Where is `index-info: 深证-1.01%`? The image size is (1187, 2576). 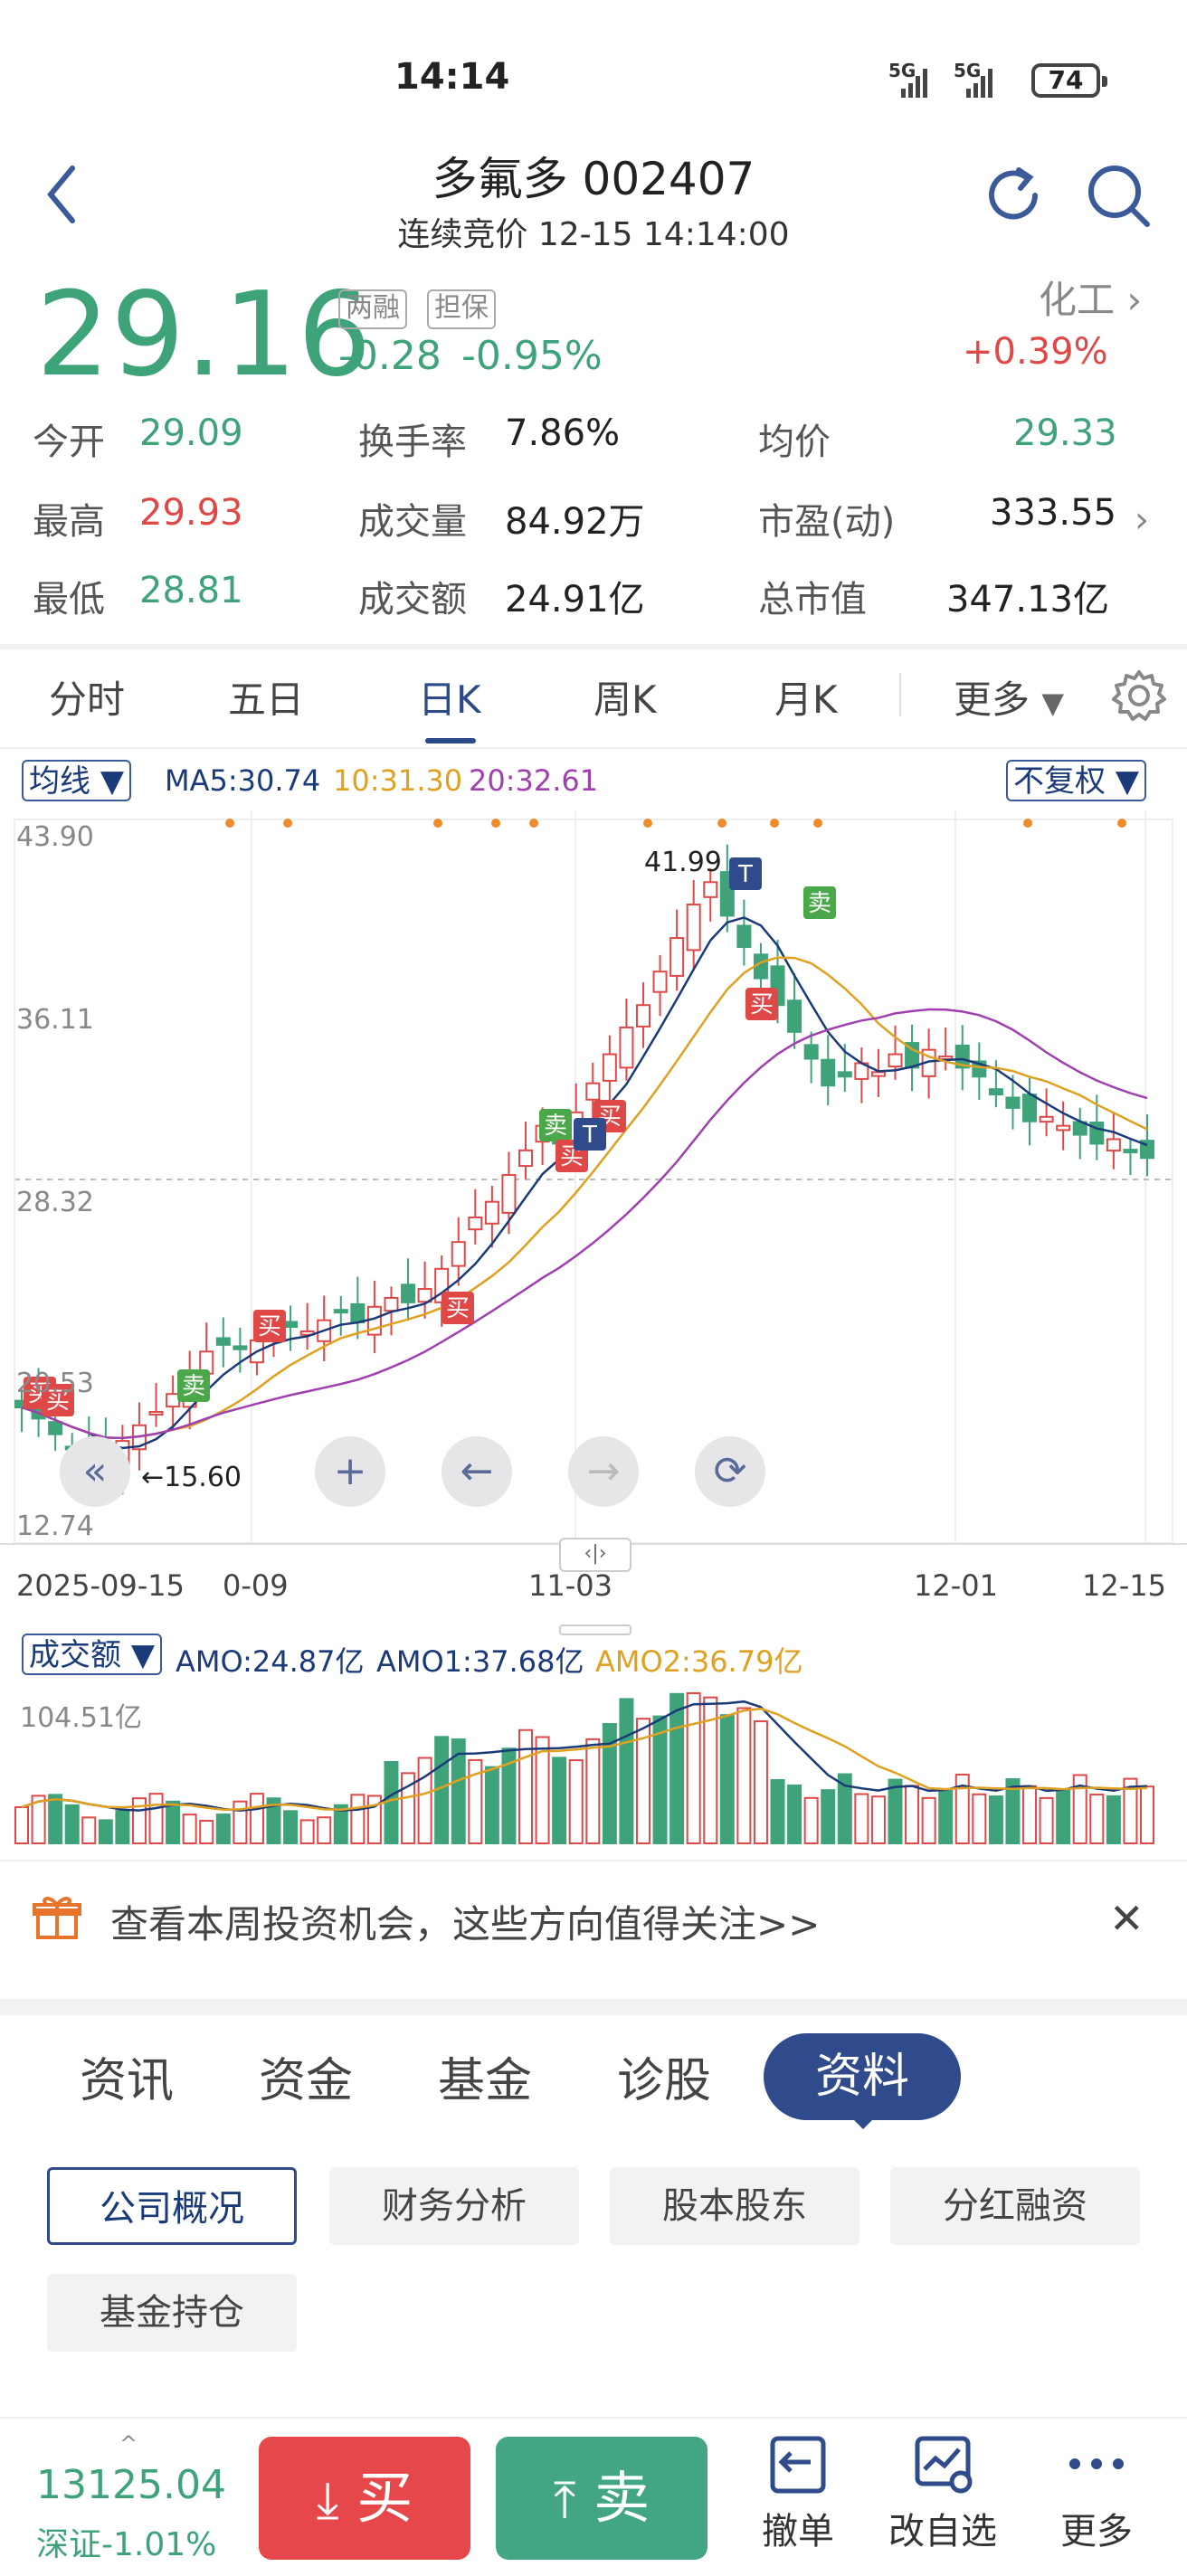 index-info: 深证-1.01% is located at coordinates (126, 2541).